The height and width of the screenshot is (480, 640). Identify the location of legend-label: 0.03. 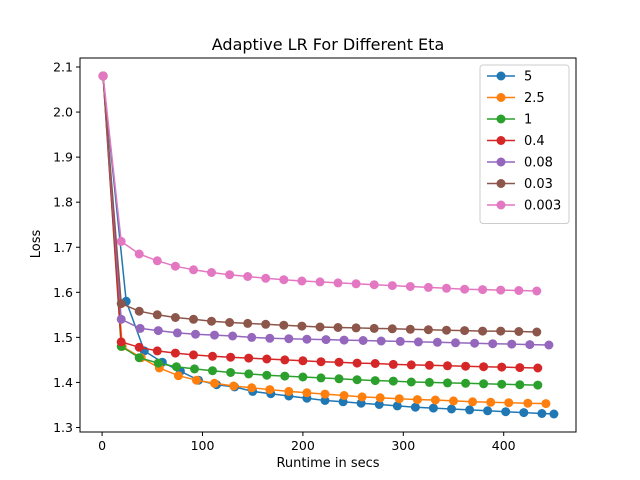
(538, 184).